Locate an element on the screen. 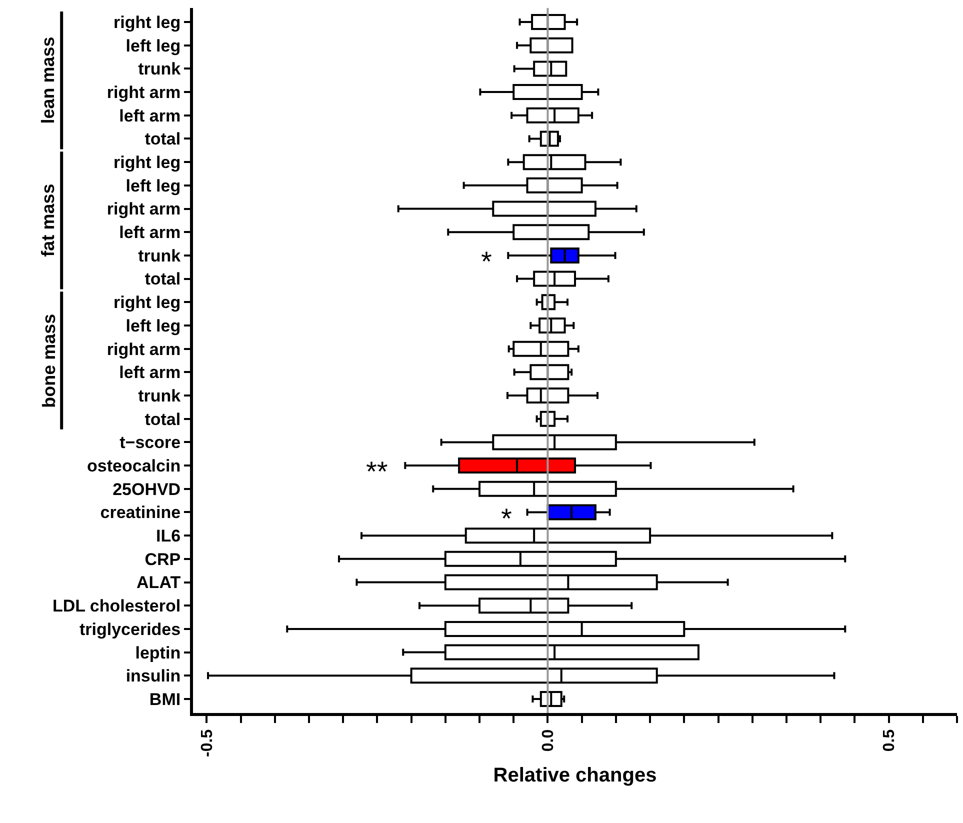 Image resolution: width=963 pixels, height=823 pixels. y-tick-label: BMI is located at coordinates (165, 699).